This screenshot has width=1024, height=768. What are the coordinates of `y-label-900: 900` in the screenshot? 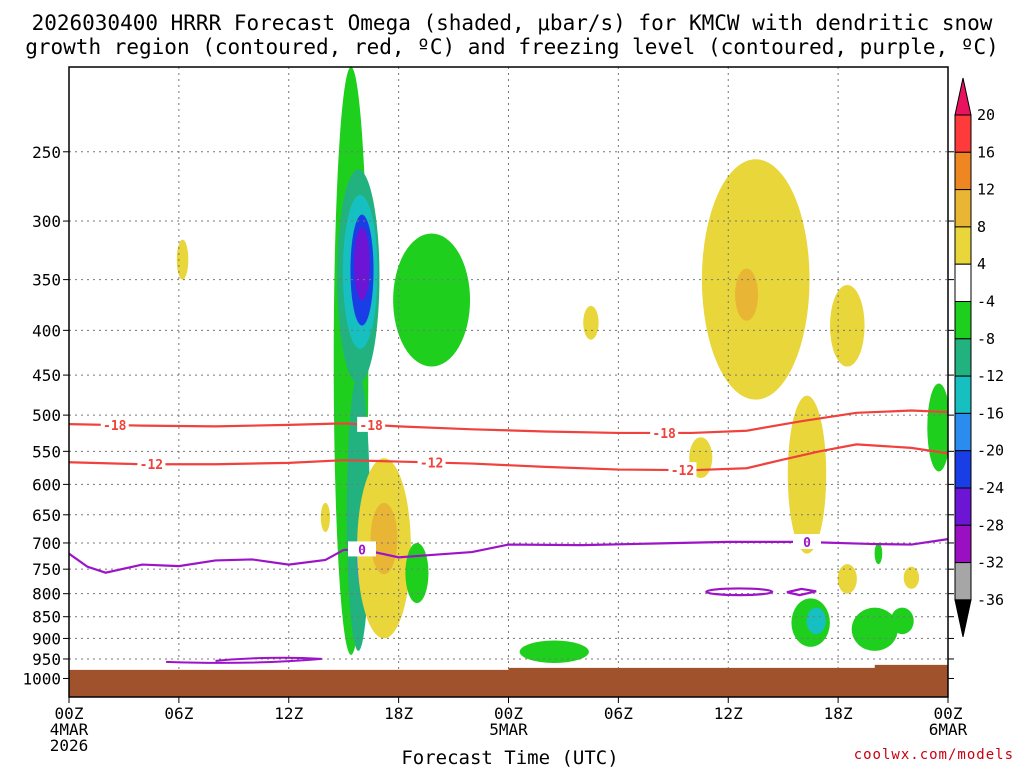 It's located at (46, 638).